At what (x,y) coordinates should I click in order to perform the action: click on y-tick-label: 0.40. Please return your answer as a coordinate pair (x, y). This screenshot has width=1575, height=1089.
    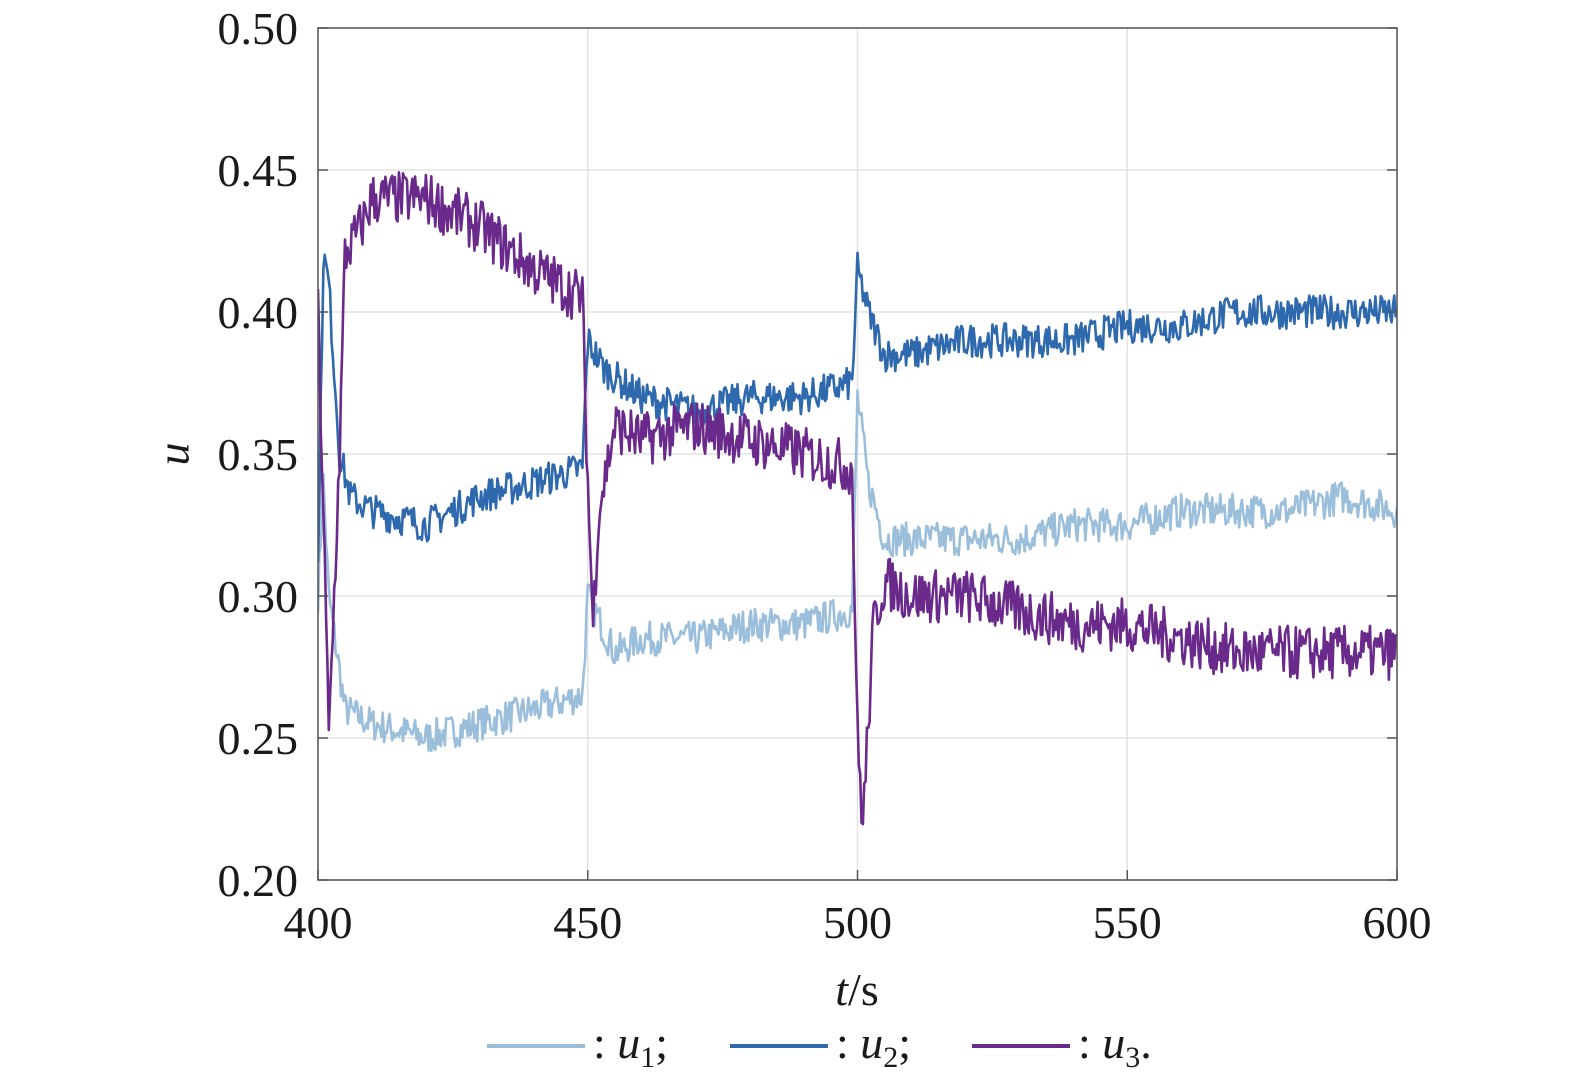
    Looking at the image, I should click on (258, 312).